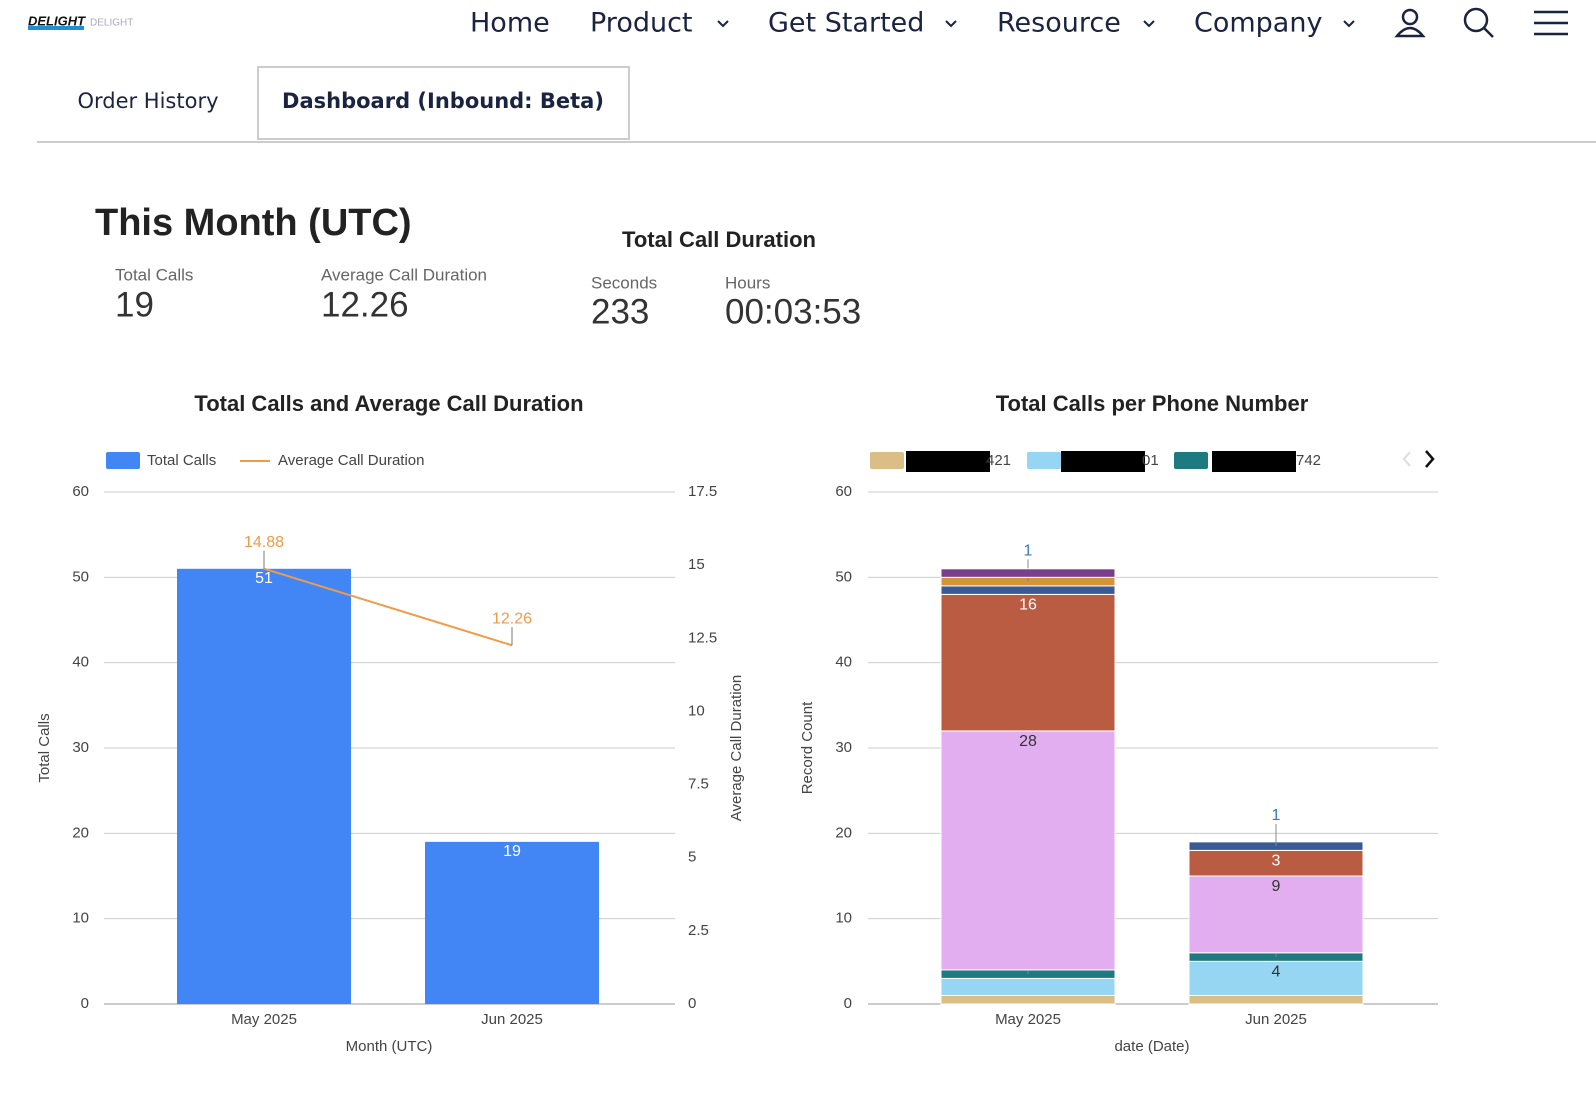 Image resolution: width=1596 pixels, height=1096 pixels. What do you see at coordinates (264, 578) in the screenshot?
I see `data-label: 51` at bounding box center [264, 578].